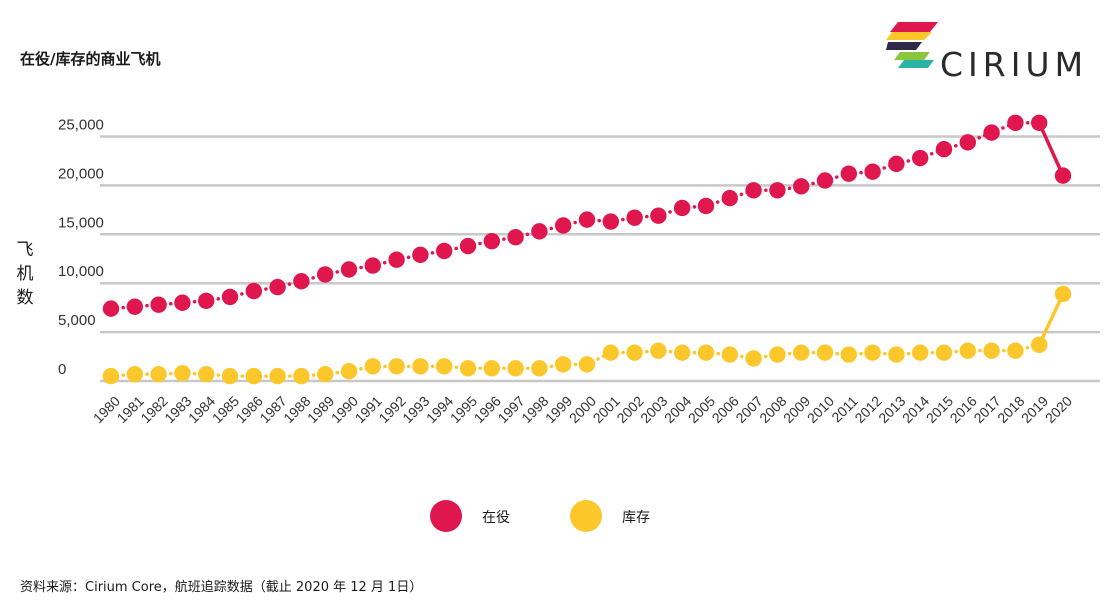 The width and height of the screenshot is (1118, 610). Describe the element at coordinates (81, 125) in the screenshot. I see `y-tick-label: 25,000` at that location.